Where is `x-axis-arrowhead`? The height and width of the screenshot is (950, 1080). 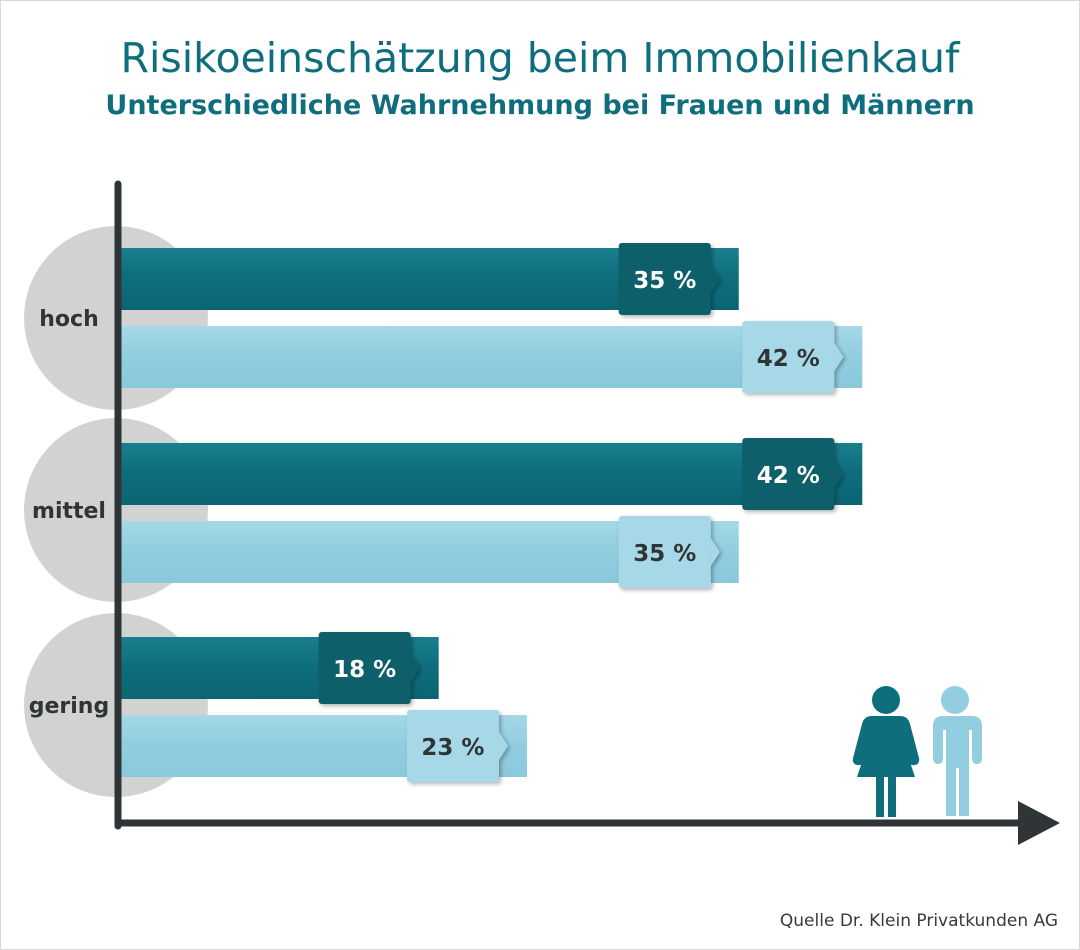 x-axis-arrowhead is located at coordinates (1039, 823).